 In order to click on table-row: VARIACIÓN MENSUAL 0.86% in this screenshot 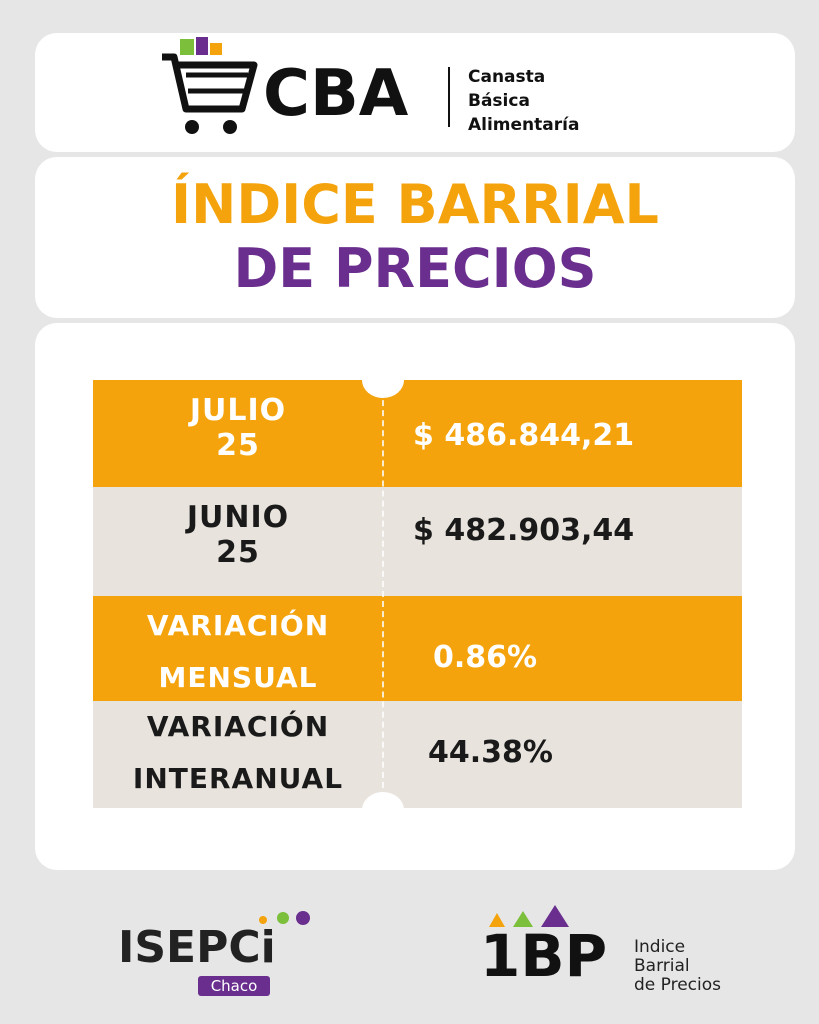, I will do `click(417, 648)`.